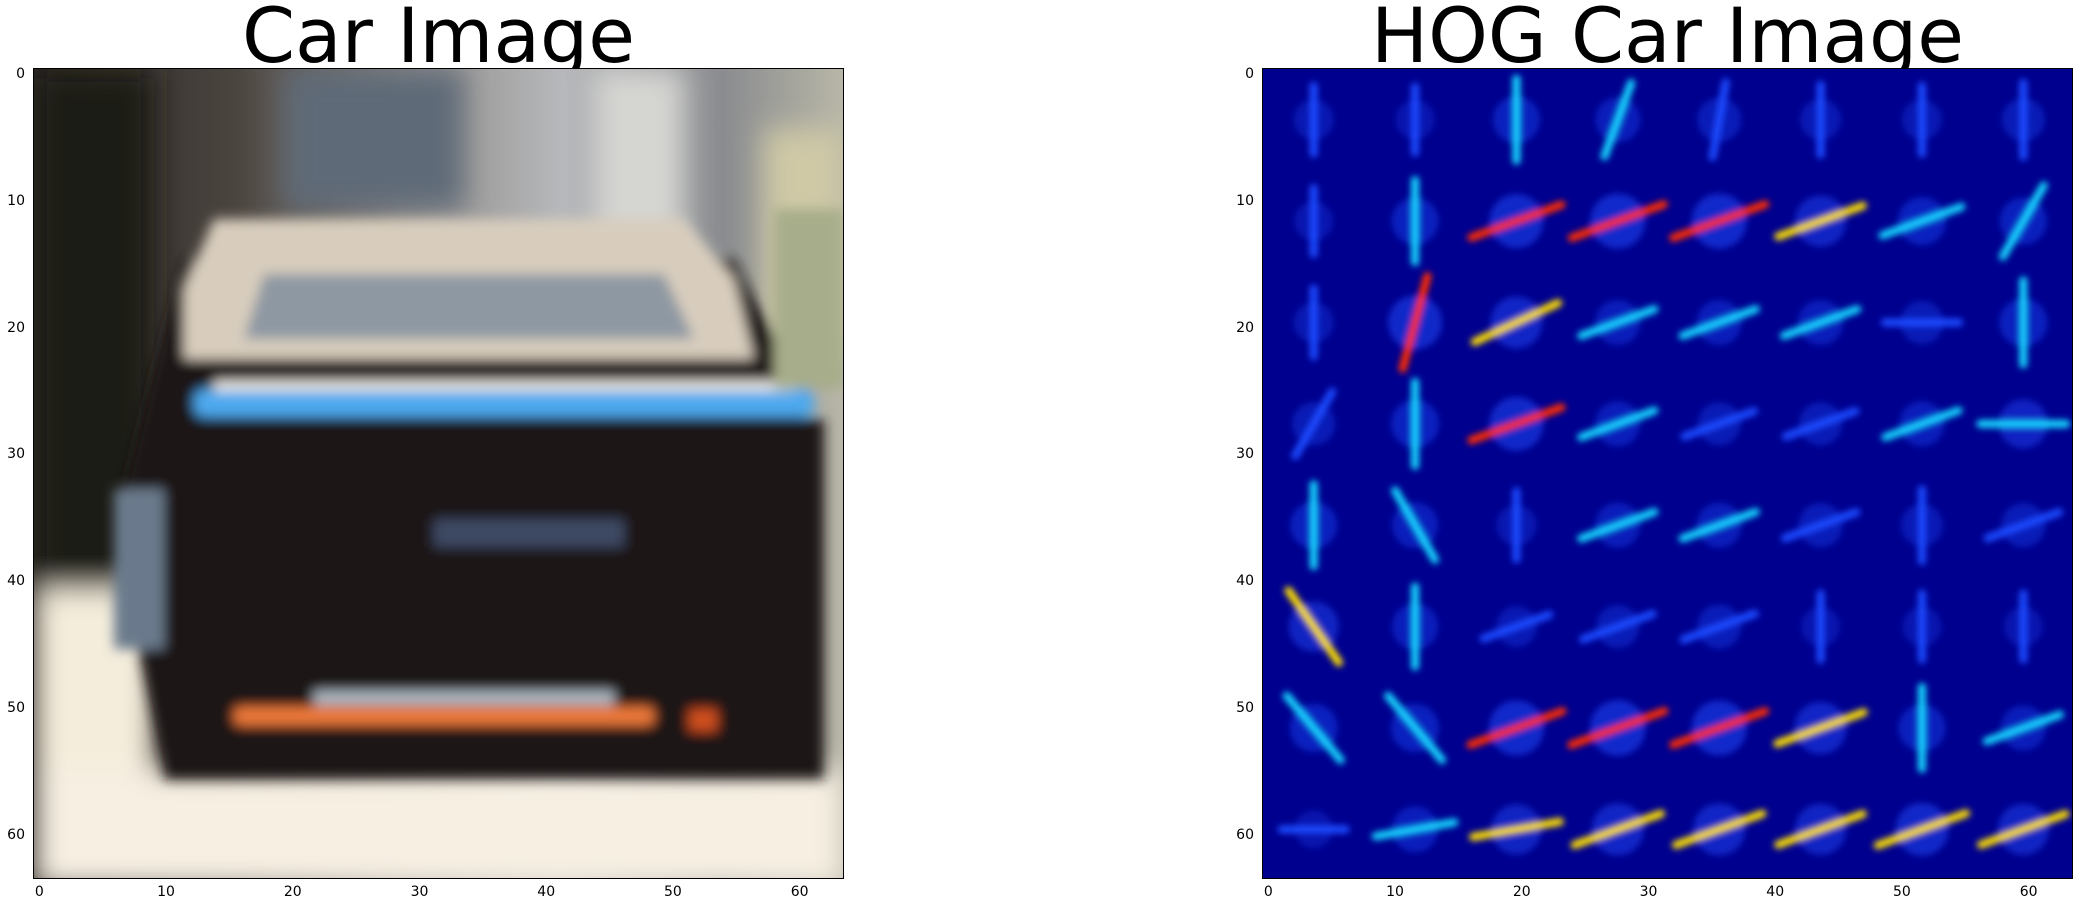  Describe the element at coordinates (1245, 201) in the screenshot. I see `hog-ytick-10: 10` at that location.